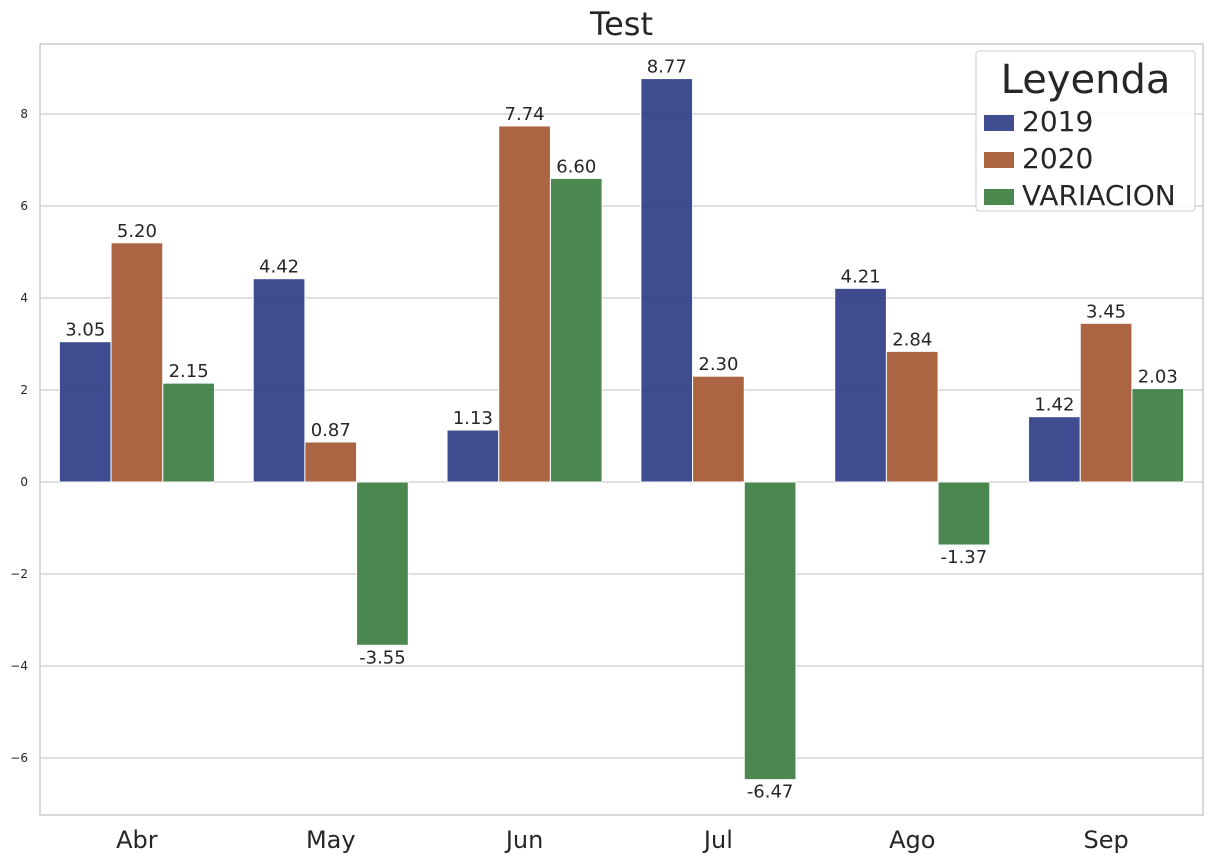 The width and height of the screenshot is (1213, 863). Describe the element at coordinates (1106, 402) in the screenshot. I see `bar-2020-sep` at that location.